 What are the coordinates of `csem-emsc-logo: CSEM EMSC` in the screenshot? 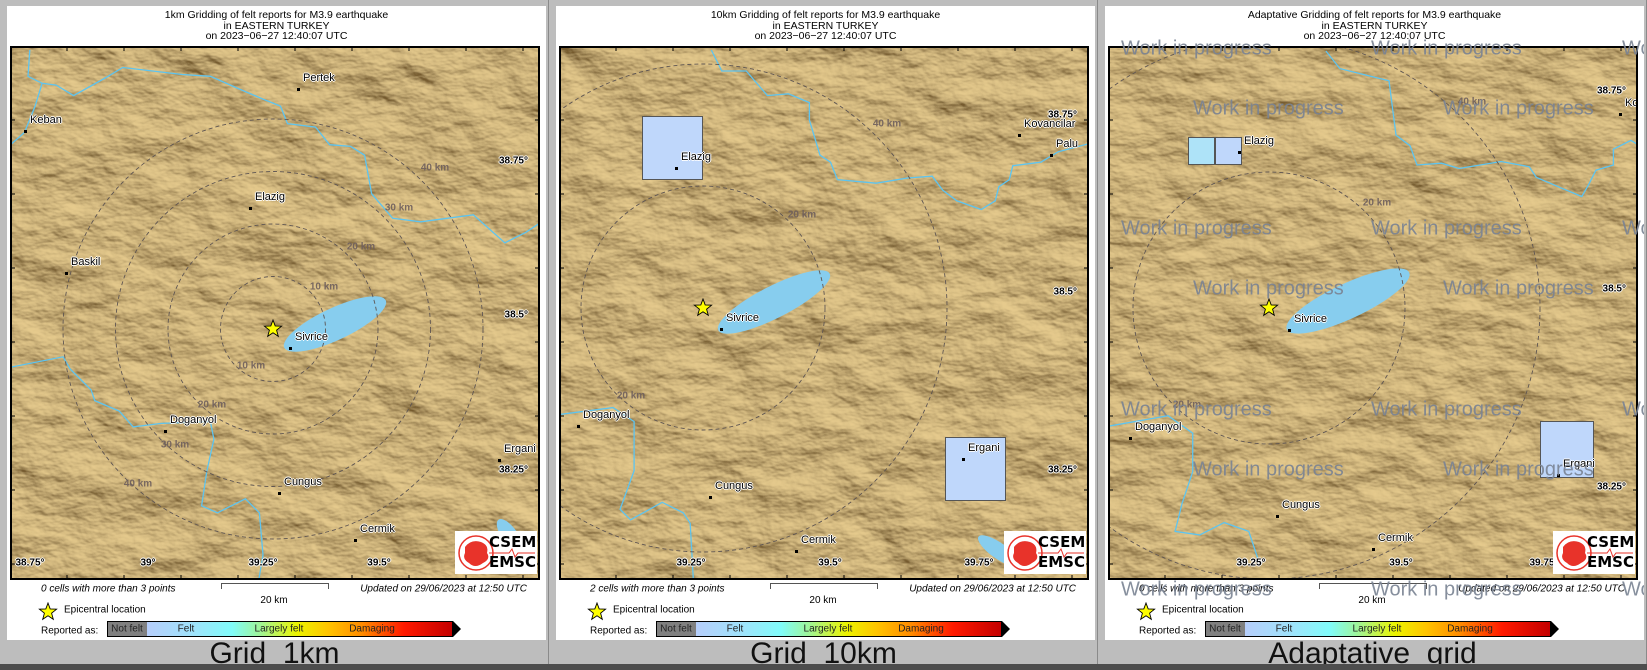 It's located at (1594, 552).